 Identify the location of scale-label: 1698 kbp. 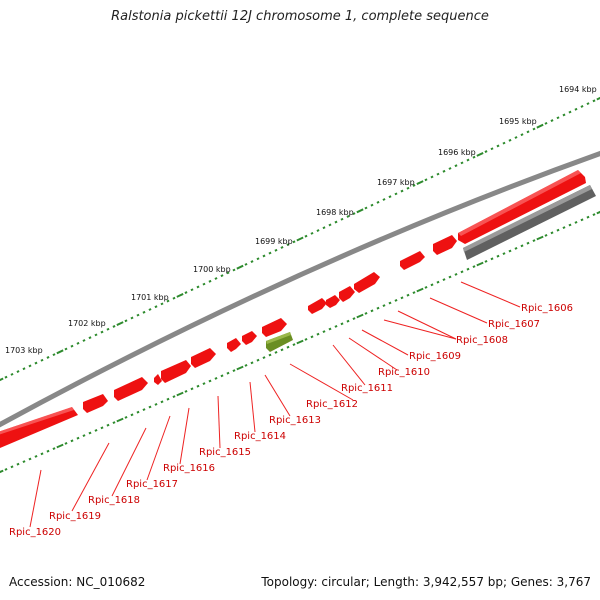
(335, 212).